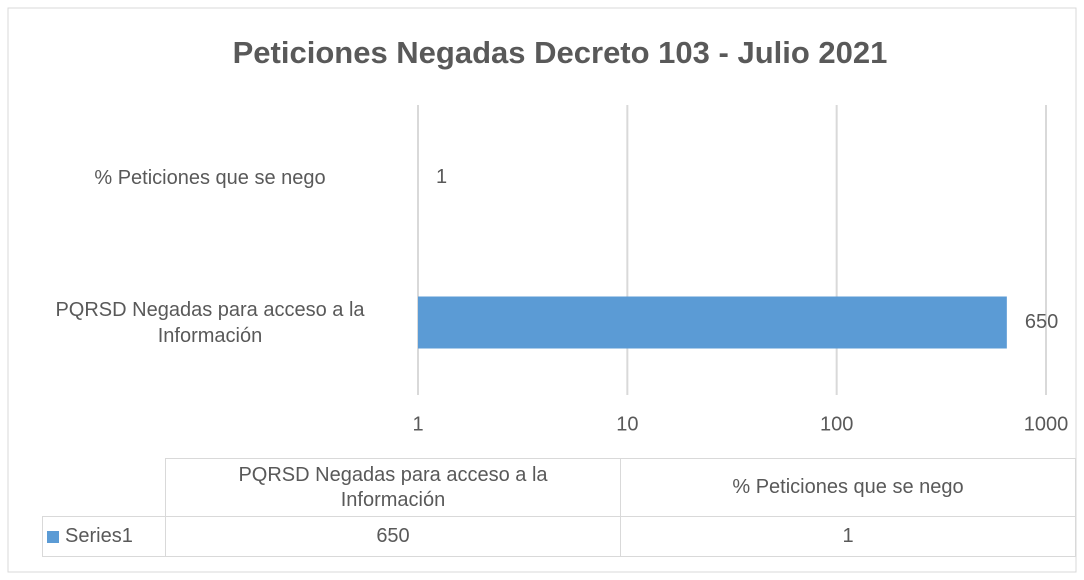  What do you see at coordinates (712, 322) in the screenshot?
I see `bar` at bounding box center [712, 322].